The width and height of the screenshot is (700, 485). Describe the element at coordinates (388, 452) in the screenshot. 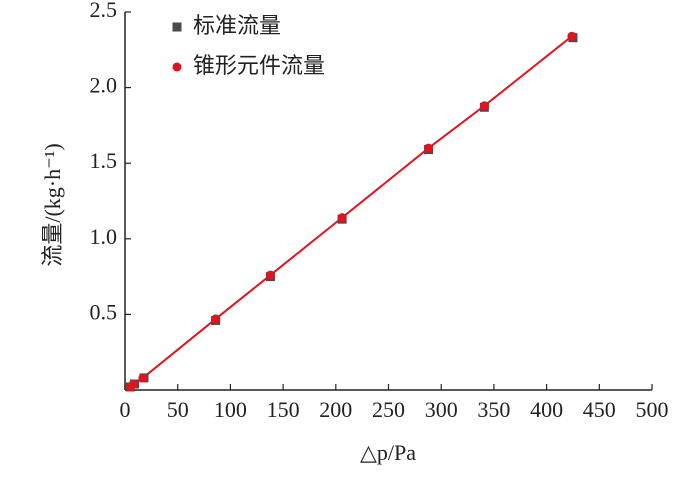

I see `x-axis-label: △p/Pa` at that location.